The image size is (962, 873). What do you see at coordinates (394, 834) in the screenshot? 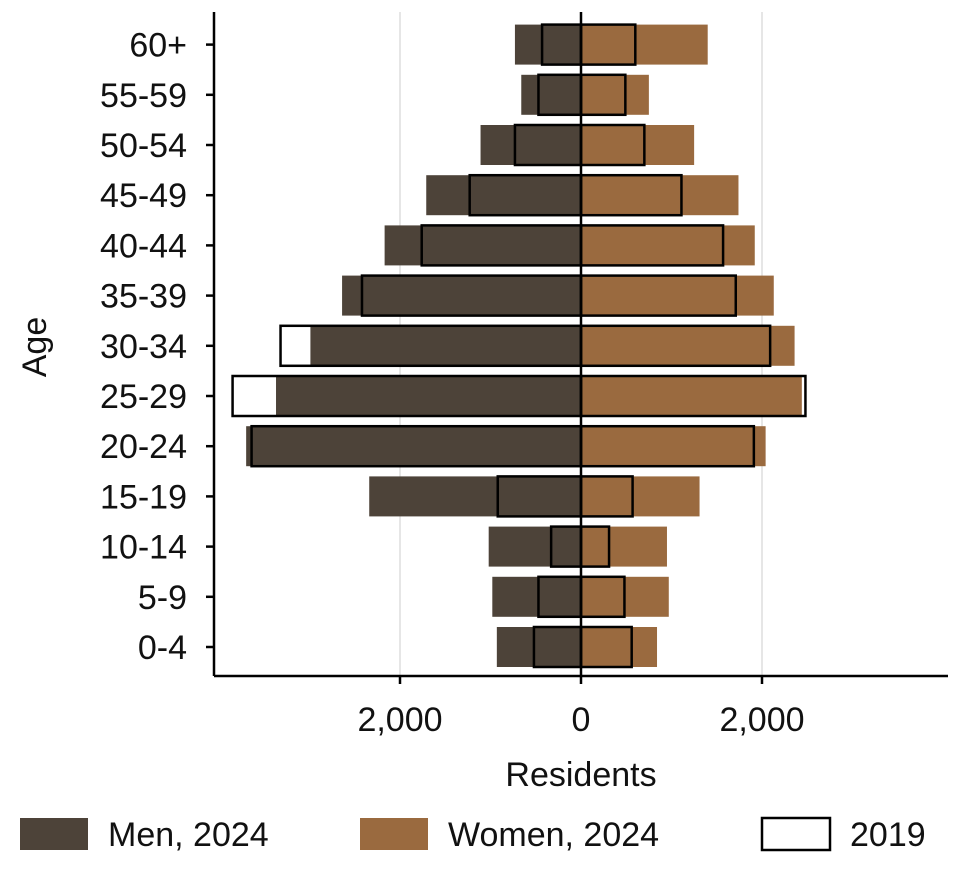
I see `legend-swatch-women-2024` at bounding box center [394, 834].